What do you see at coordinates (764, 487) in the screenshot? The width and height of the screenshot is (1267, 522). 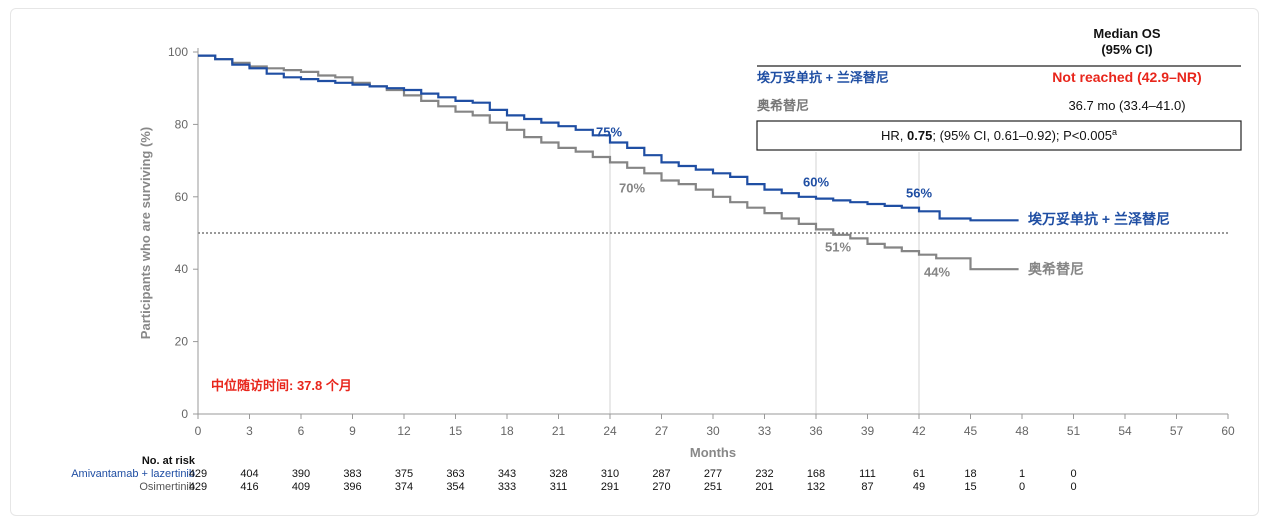 I see `risk-value: 201` at bounding box center [764, 487].